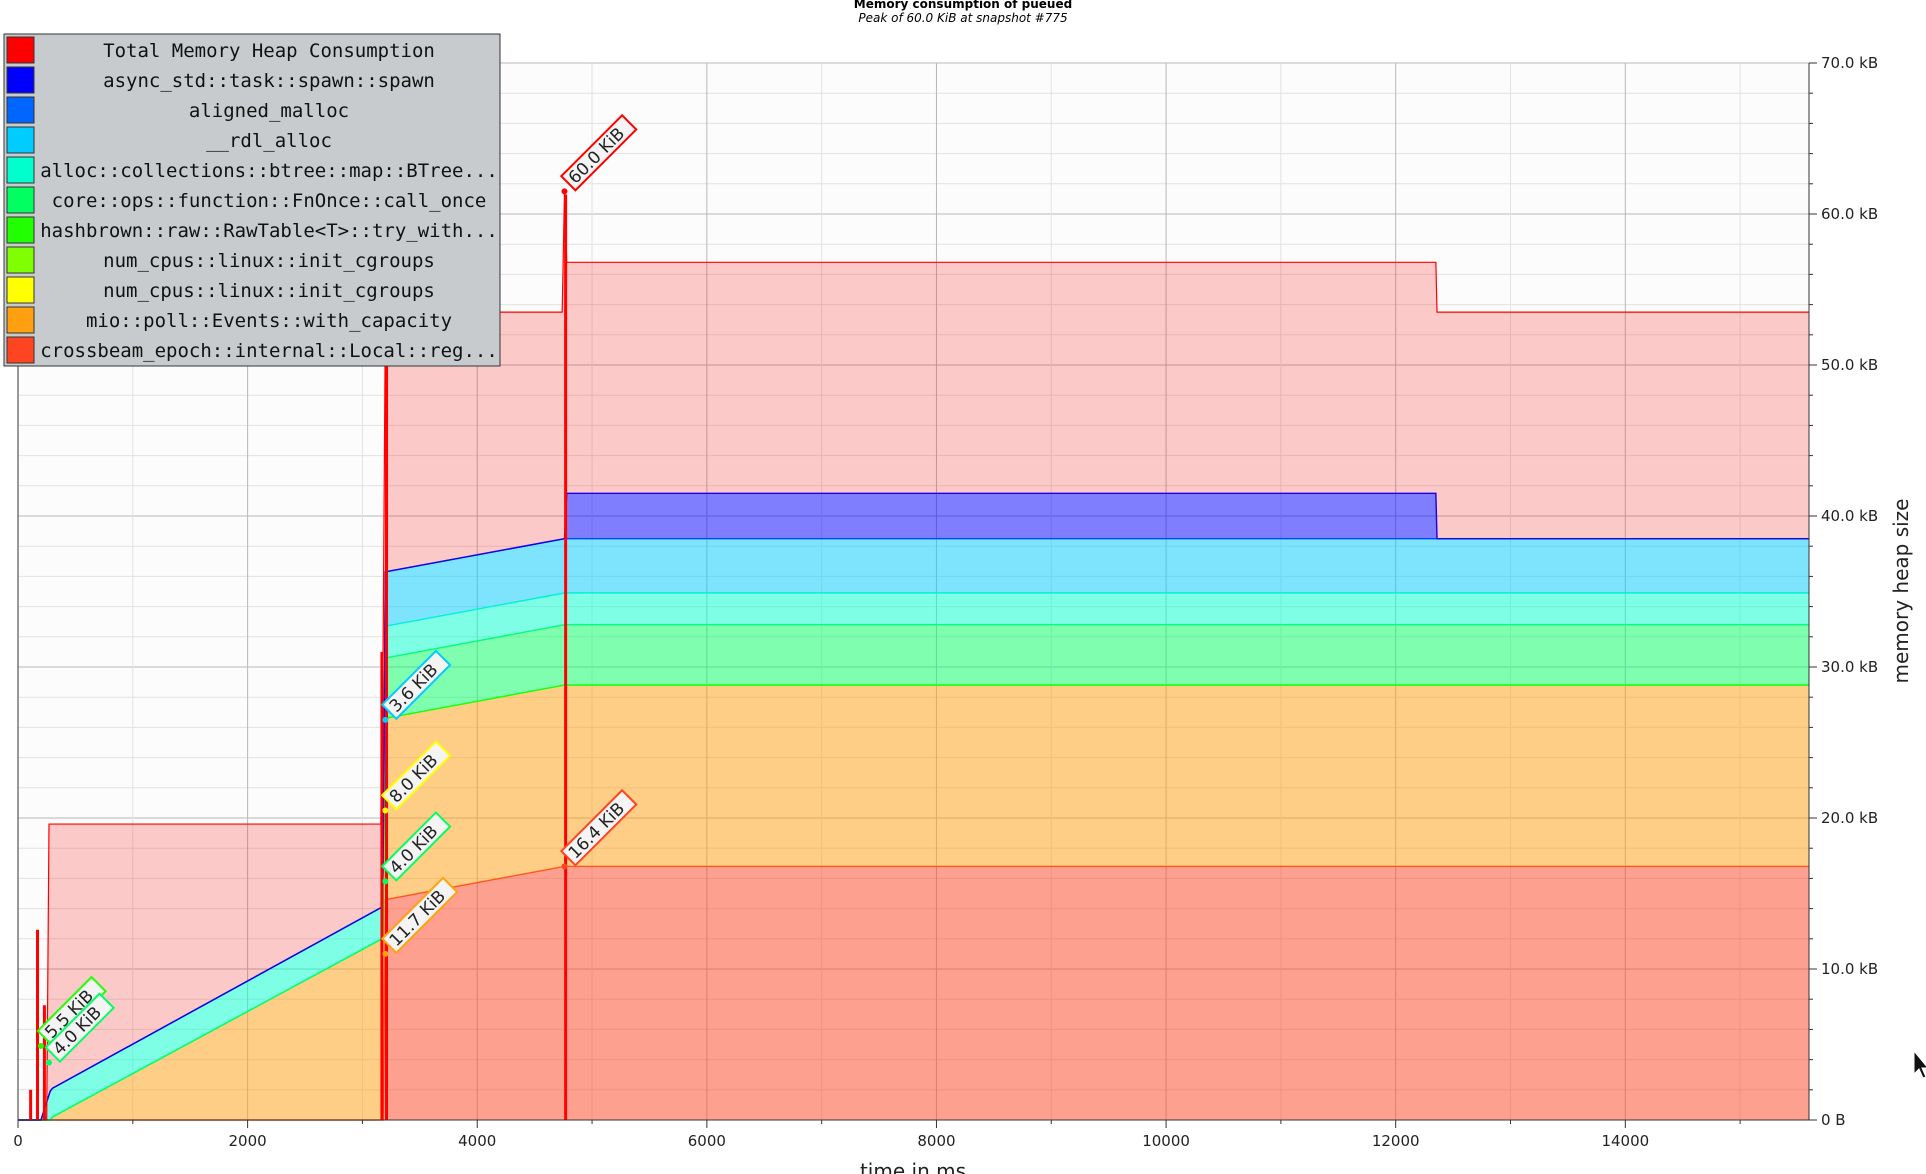 The image size is (1926, 1174). What do you see at coordinates (477, 1141) in the screenshot?
I see `x-tick-label: 4000` at bounding box center [477, 1141].